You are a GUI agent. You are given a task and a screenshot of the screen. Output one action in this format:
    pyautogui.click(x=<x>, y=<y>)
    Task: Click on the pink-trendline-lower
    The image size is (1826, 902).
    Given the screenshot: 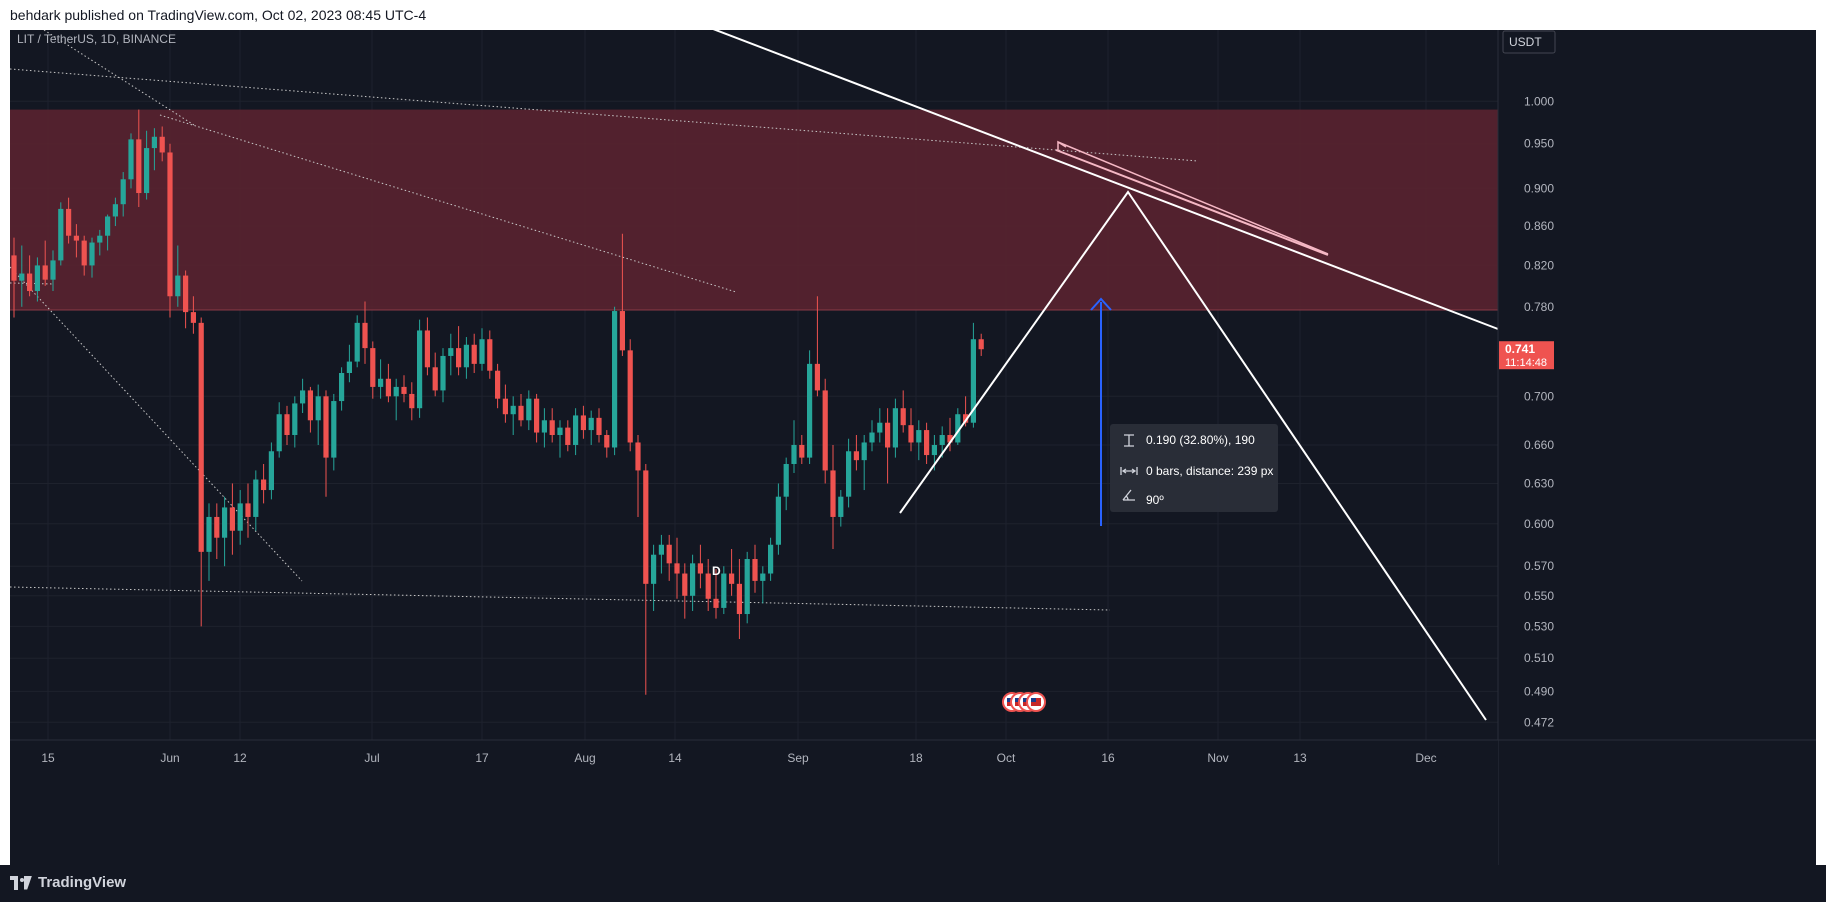 What is the action you would take?
    pyautogui.click(x=1192, y=202)
    